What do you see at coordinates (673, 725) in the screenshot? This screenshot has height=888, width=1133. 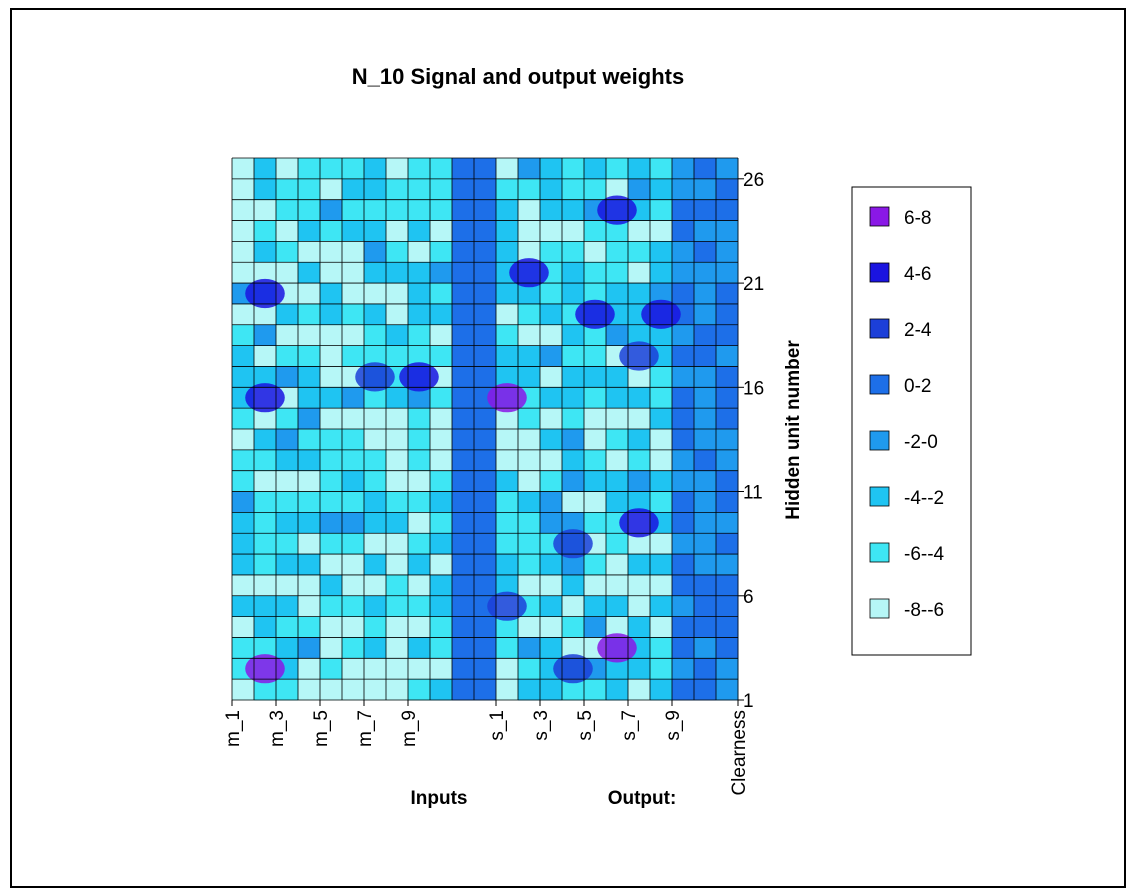 I see `x-tick-label: s_9` at bounding box center [673, 725].